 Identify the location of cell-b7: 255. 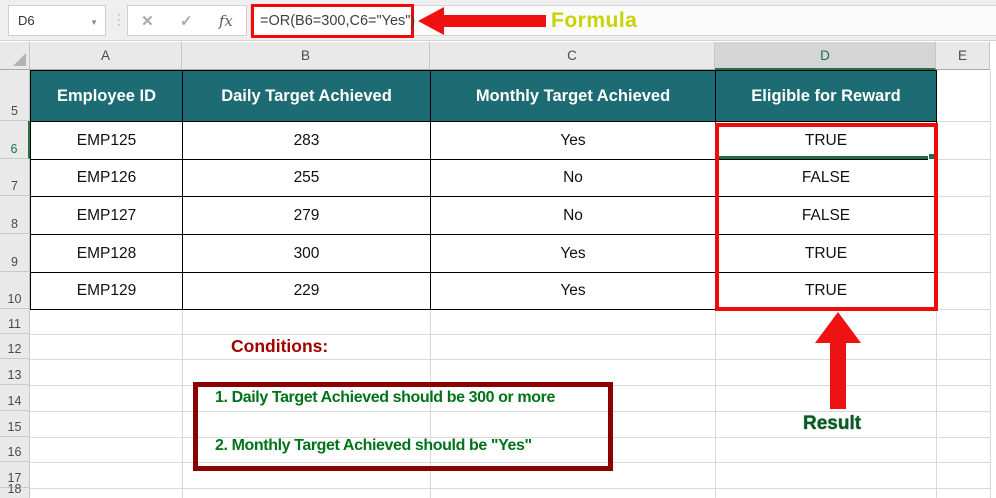
(307, 178).